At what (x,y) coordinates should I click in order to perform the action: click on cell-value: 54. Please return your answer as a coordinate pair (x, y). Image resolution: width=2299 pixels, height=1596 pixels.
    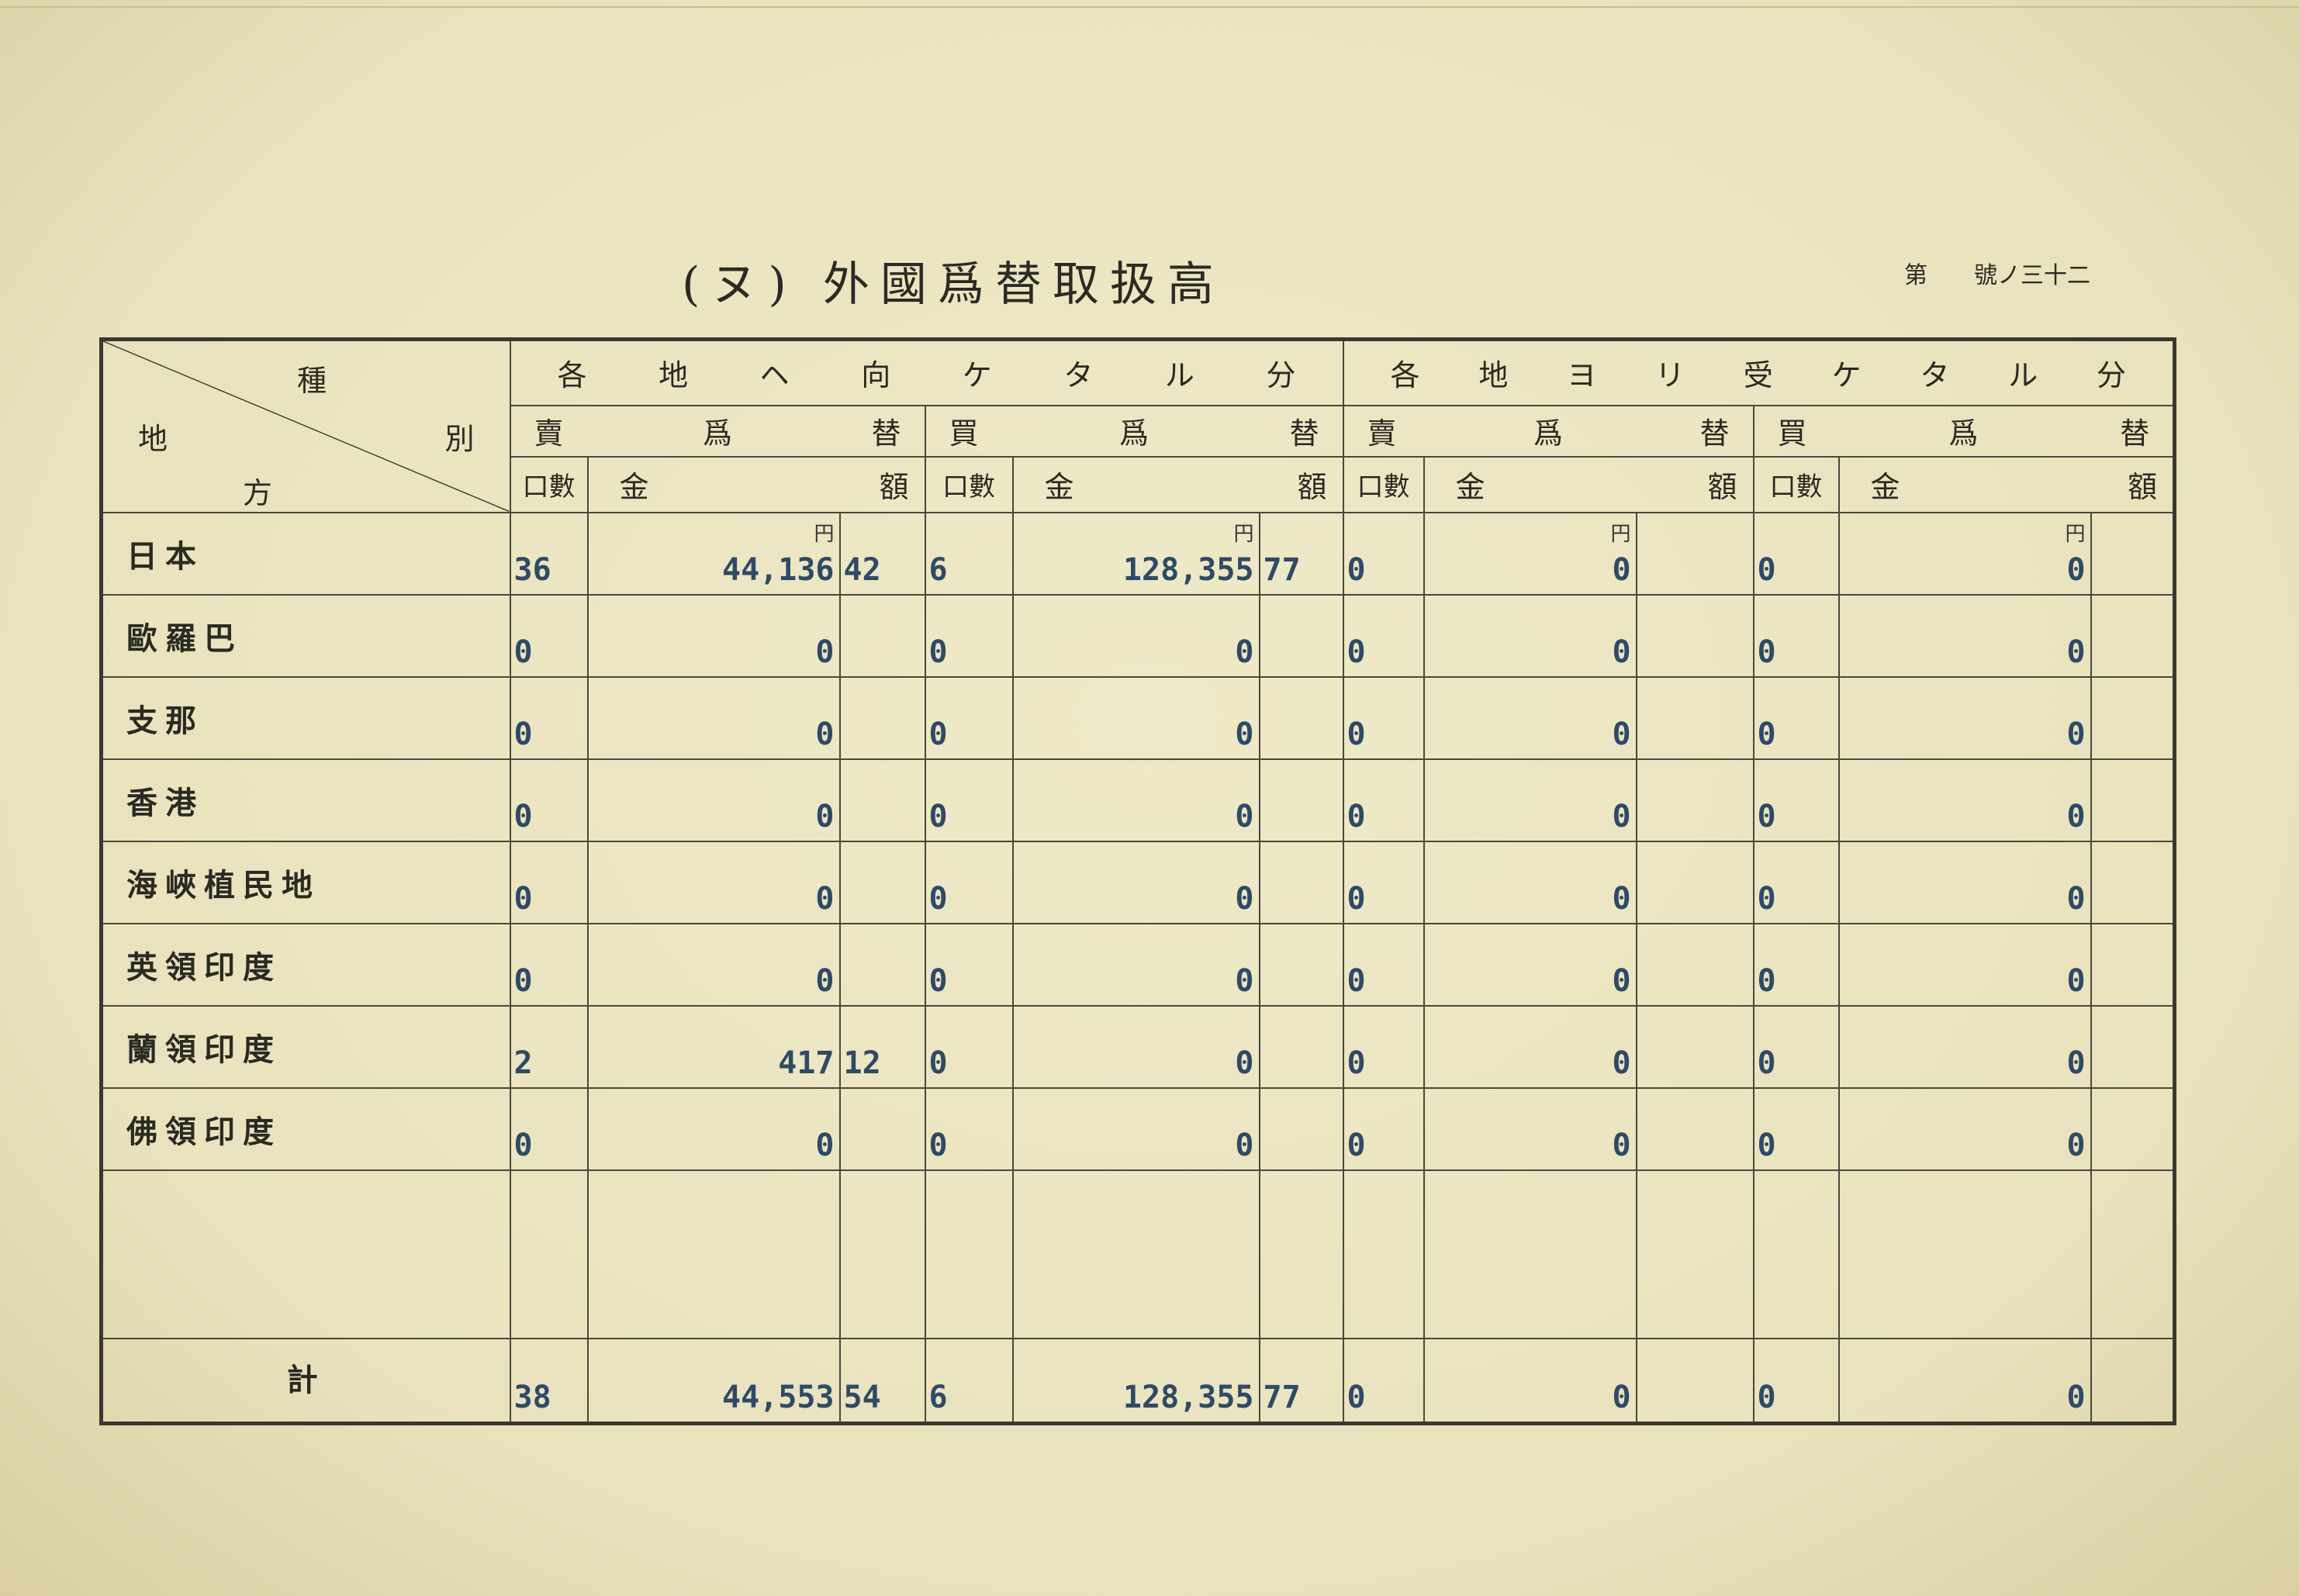
    Looking at the image, I should click on (862, 1397).